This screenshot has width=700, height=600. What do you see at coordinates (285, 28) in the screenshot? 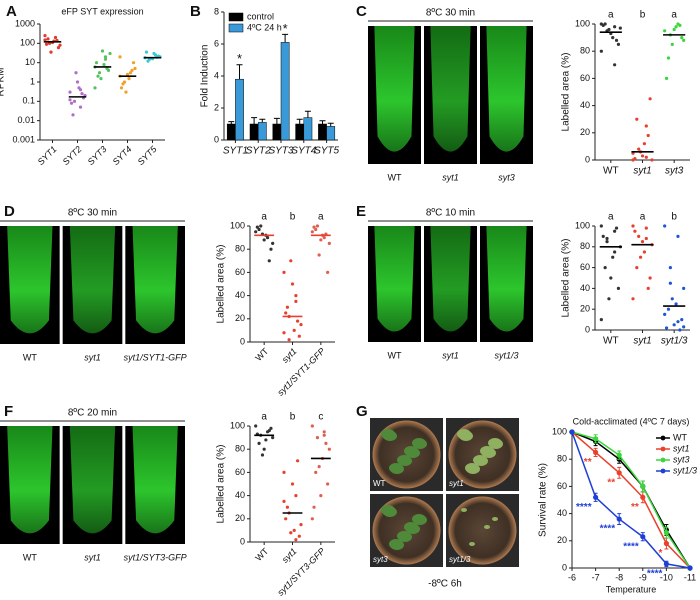
I see `significance: *` at bounding box center [285, 28].